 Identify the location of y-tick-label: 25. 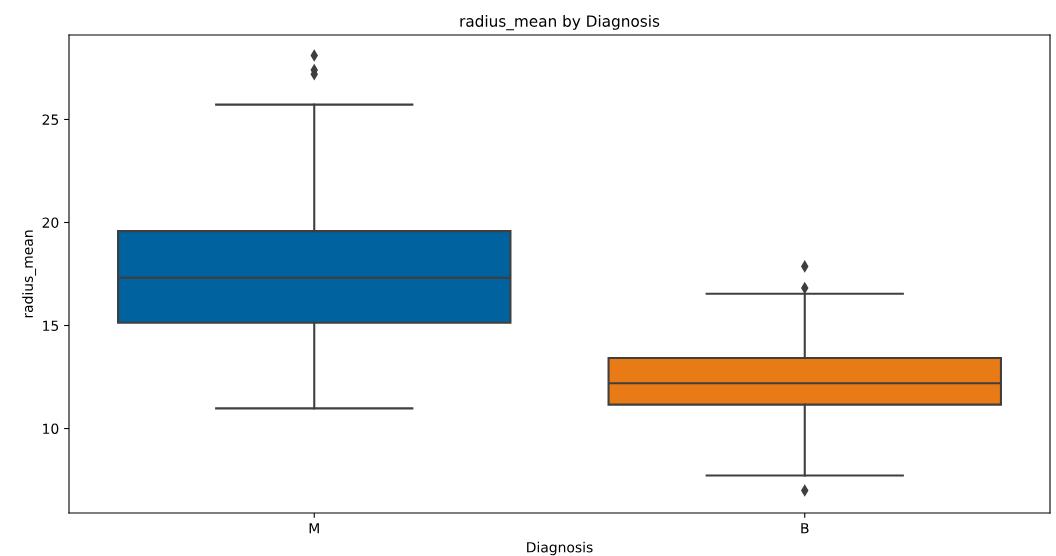
(50, 119).